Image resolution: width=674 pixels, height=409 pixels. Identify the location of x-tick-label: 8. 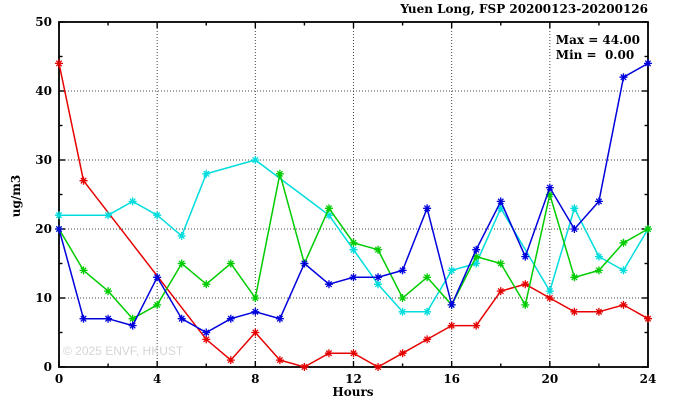
(255, 379).